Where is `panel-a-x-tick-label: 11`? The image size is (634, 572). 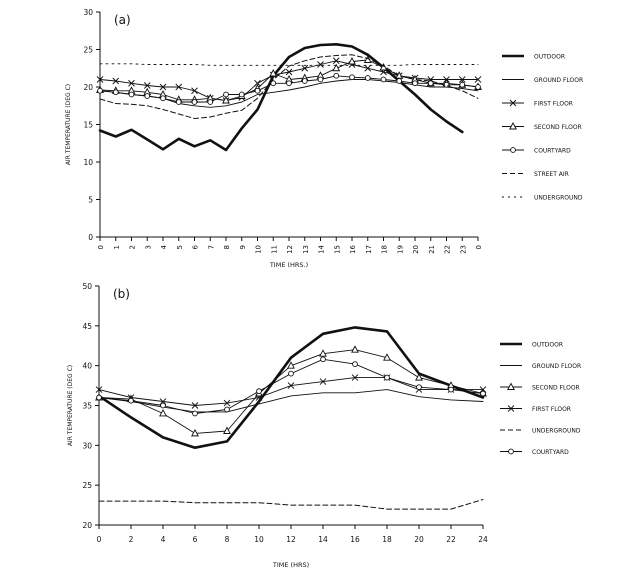
panel-a-x-tick-label: 11 is located at coordinates (274, 249).